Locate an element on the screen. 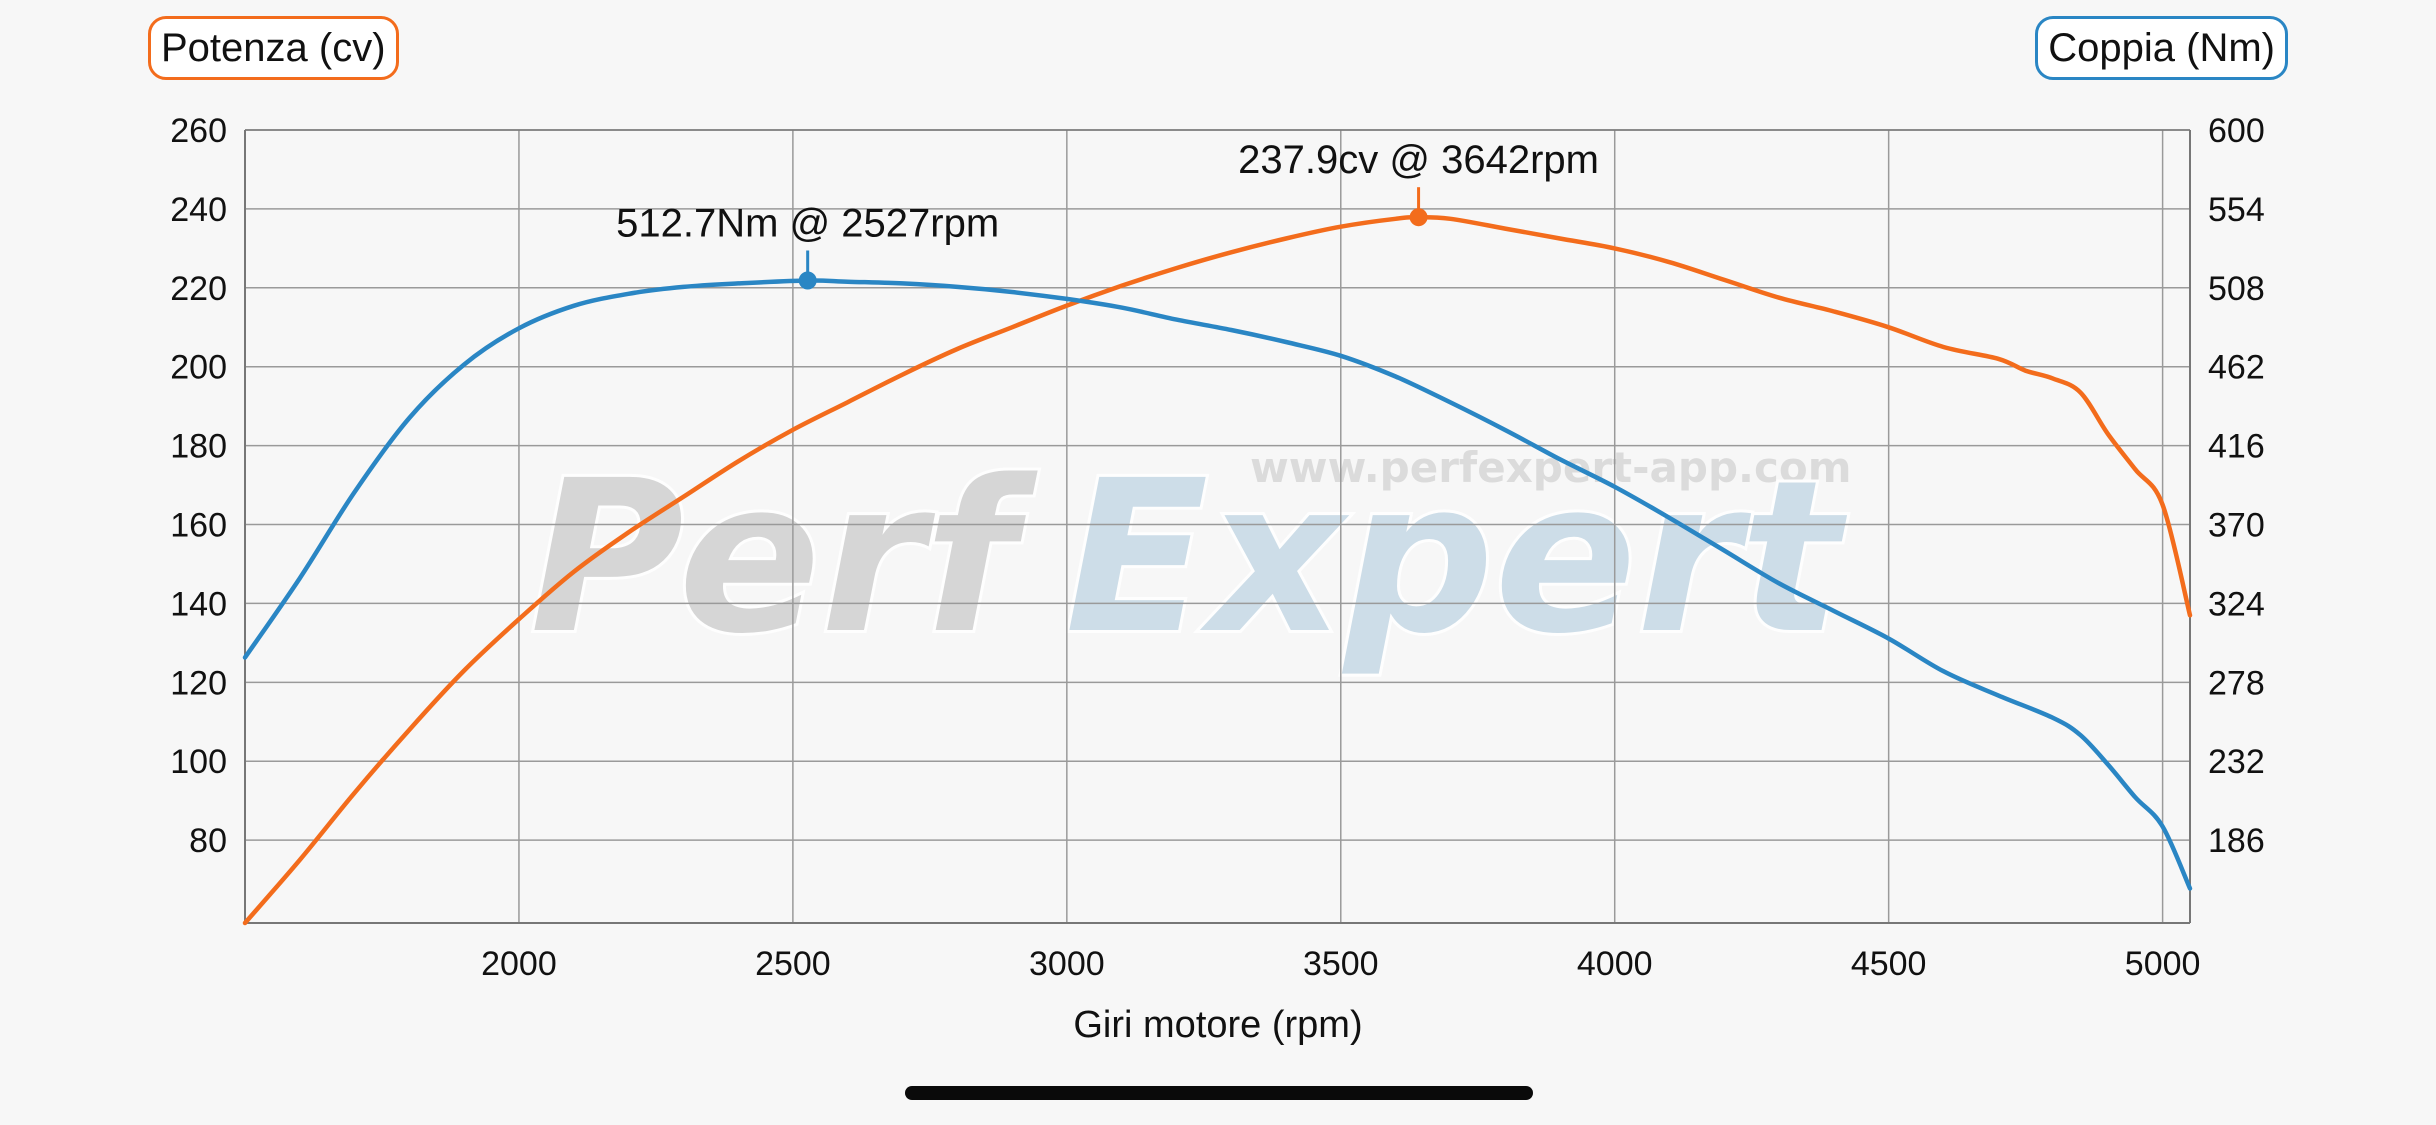 The height and width of the screenshot is (1125, 2436). right-tick-label: 600 is located at coordinates (2236, 131).